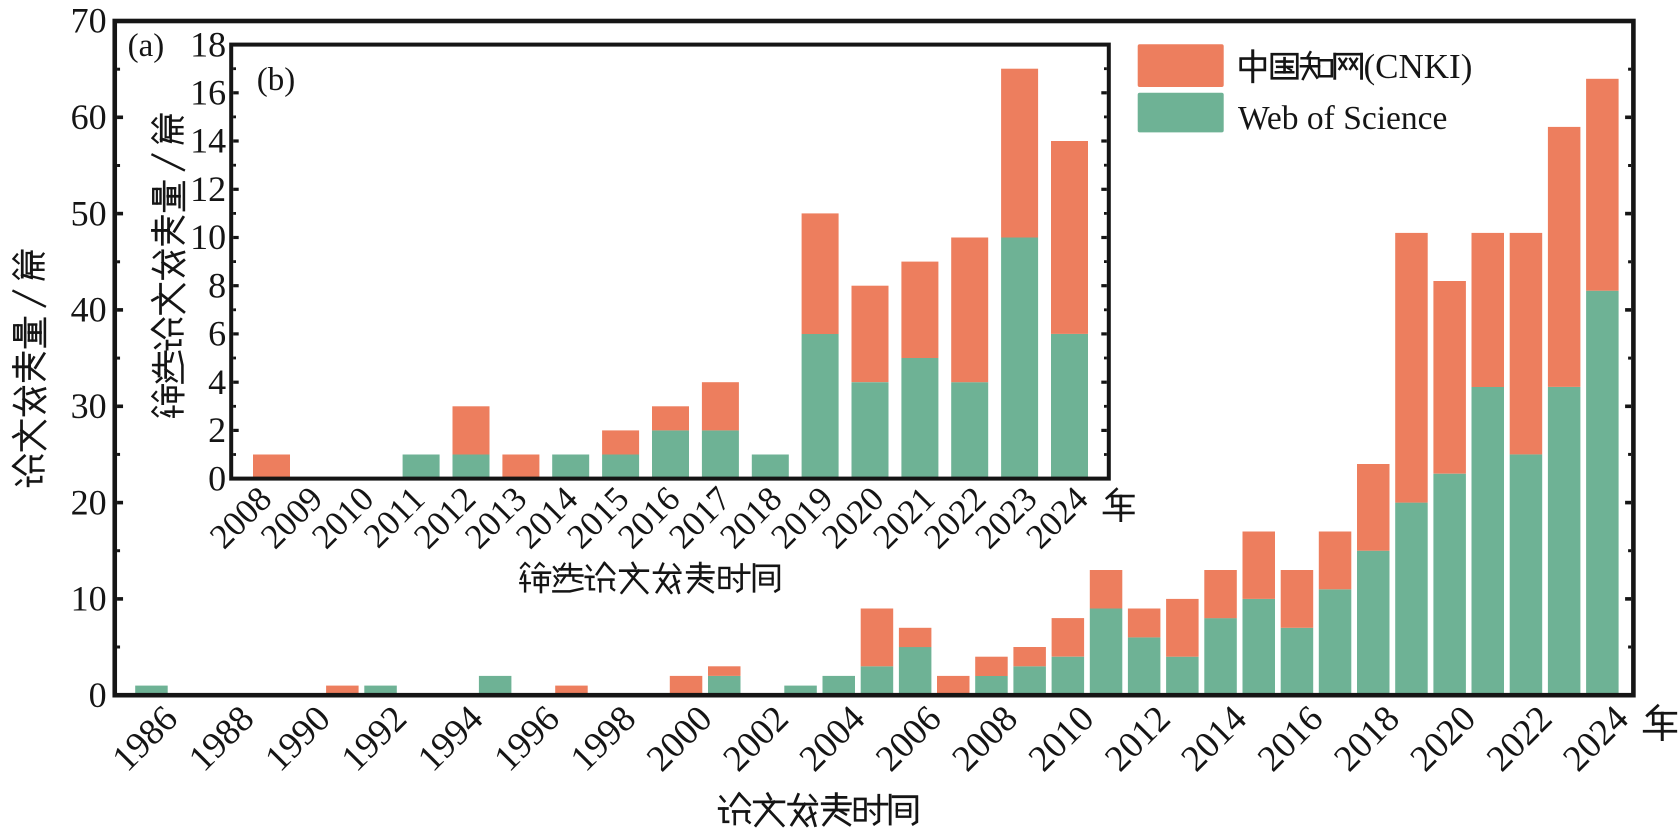 This screenshot has width=1680, height=840. What do you see at coordinates (208, 93) in the screenshot?
I see `svg-text: 16` at bounding box center [208, 93].